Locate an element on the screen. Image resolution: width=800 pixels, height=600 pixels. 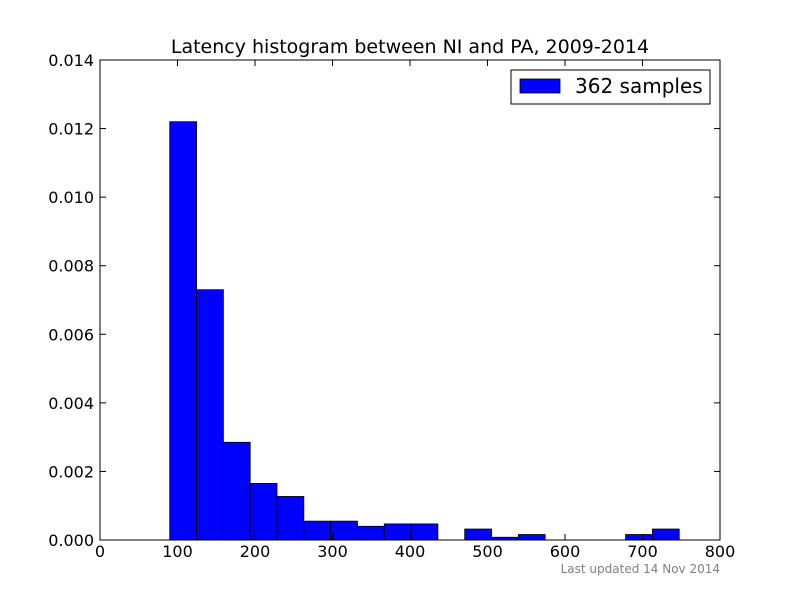
legend-label: 362 samples is located at coordinates (639, 86).